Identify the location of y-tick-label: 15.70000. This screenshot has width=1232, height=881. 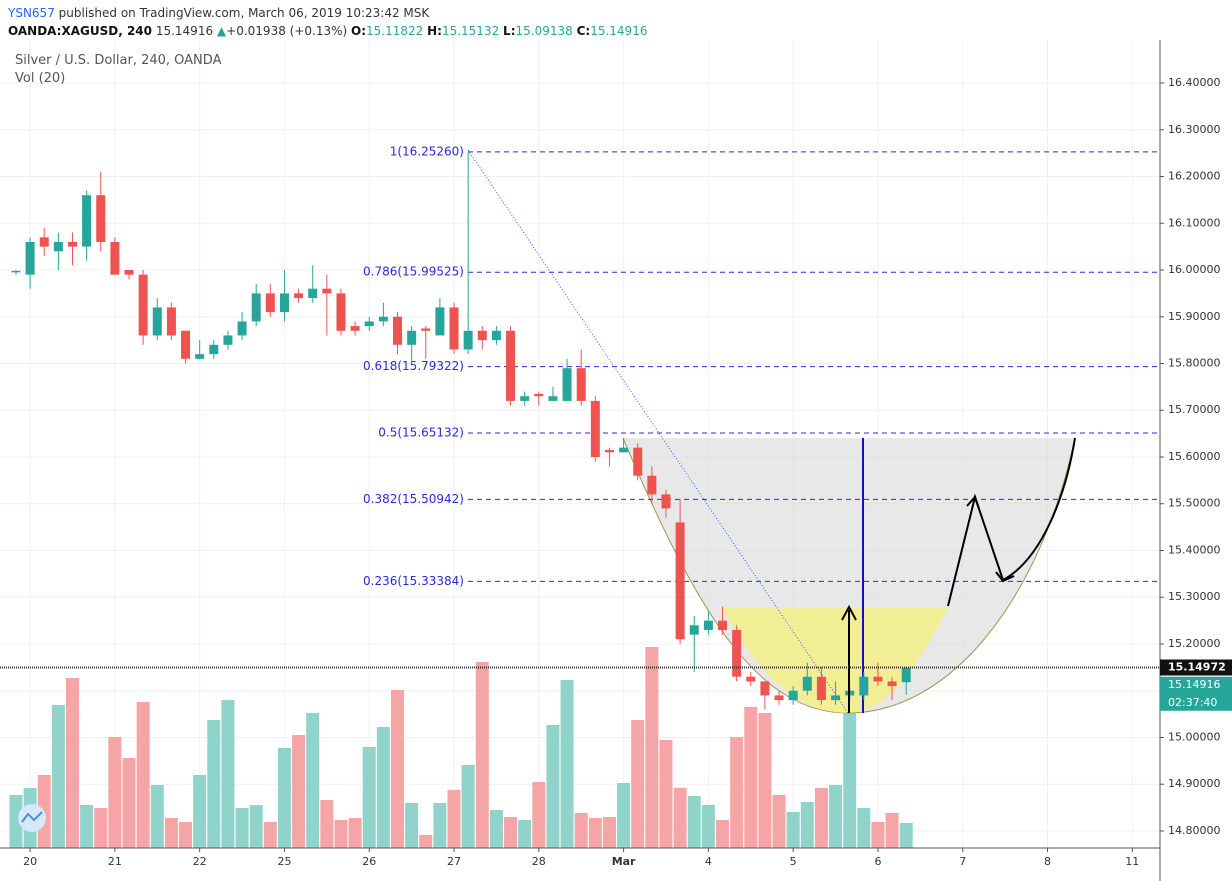
(1194, 409).